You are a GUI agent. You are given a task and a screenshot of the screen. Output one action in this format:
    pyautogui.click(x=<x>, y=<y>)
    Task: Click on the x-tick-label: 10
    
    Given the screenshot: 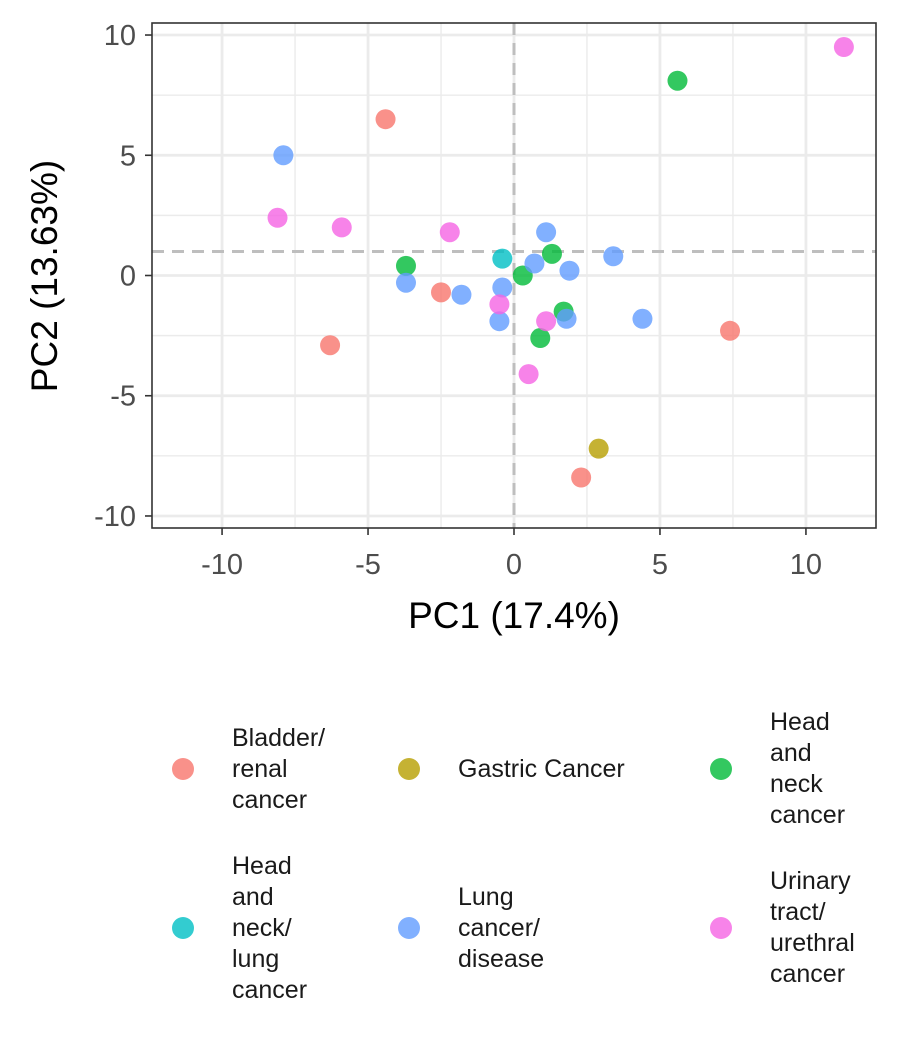 What is the action you would take?
    pyautogui.click(x=806, y=565)
    